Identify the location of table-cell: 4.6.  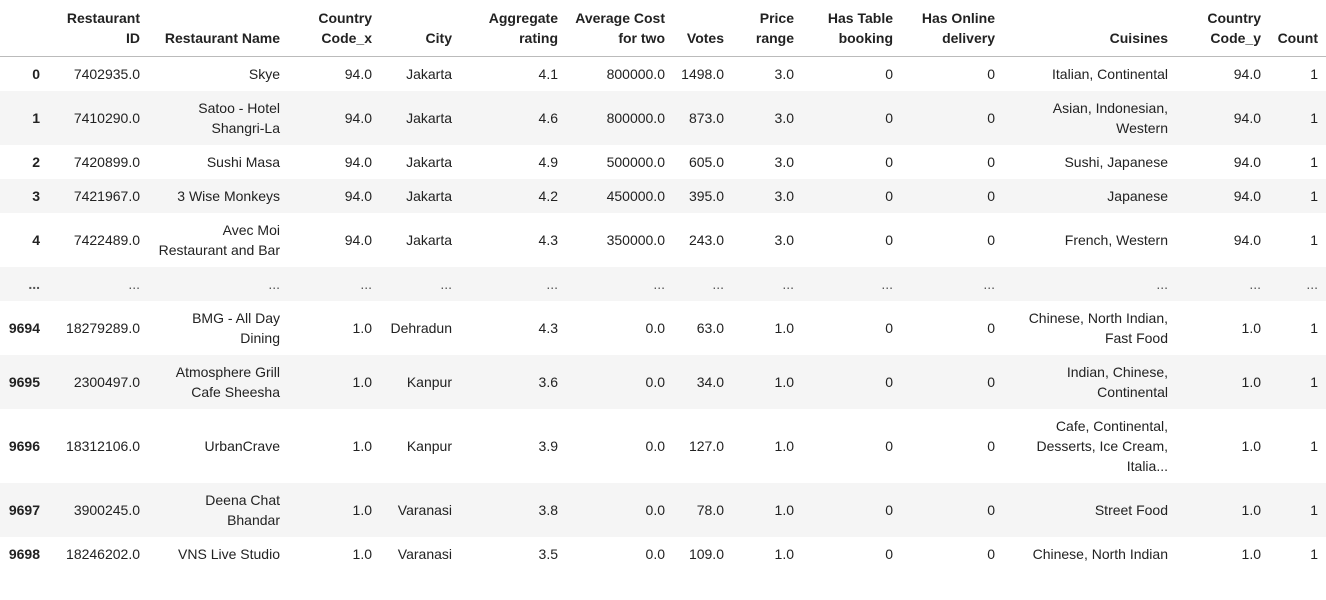
(548, 118).